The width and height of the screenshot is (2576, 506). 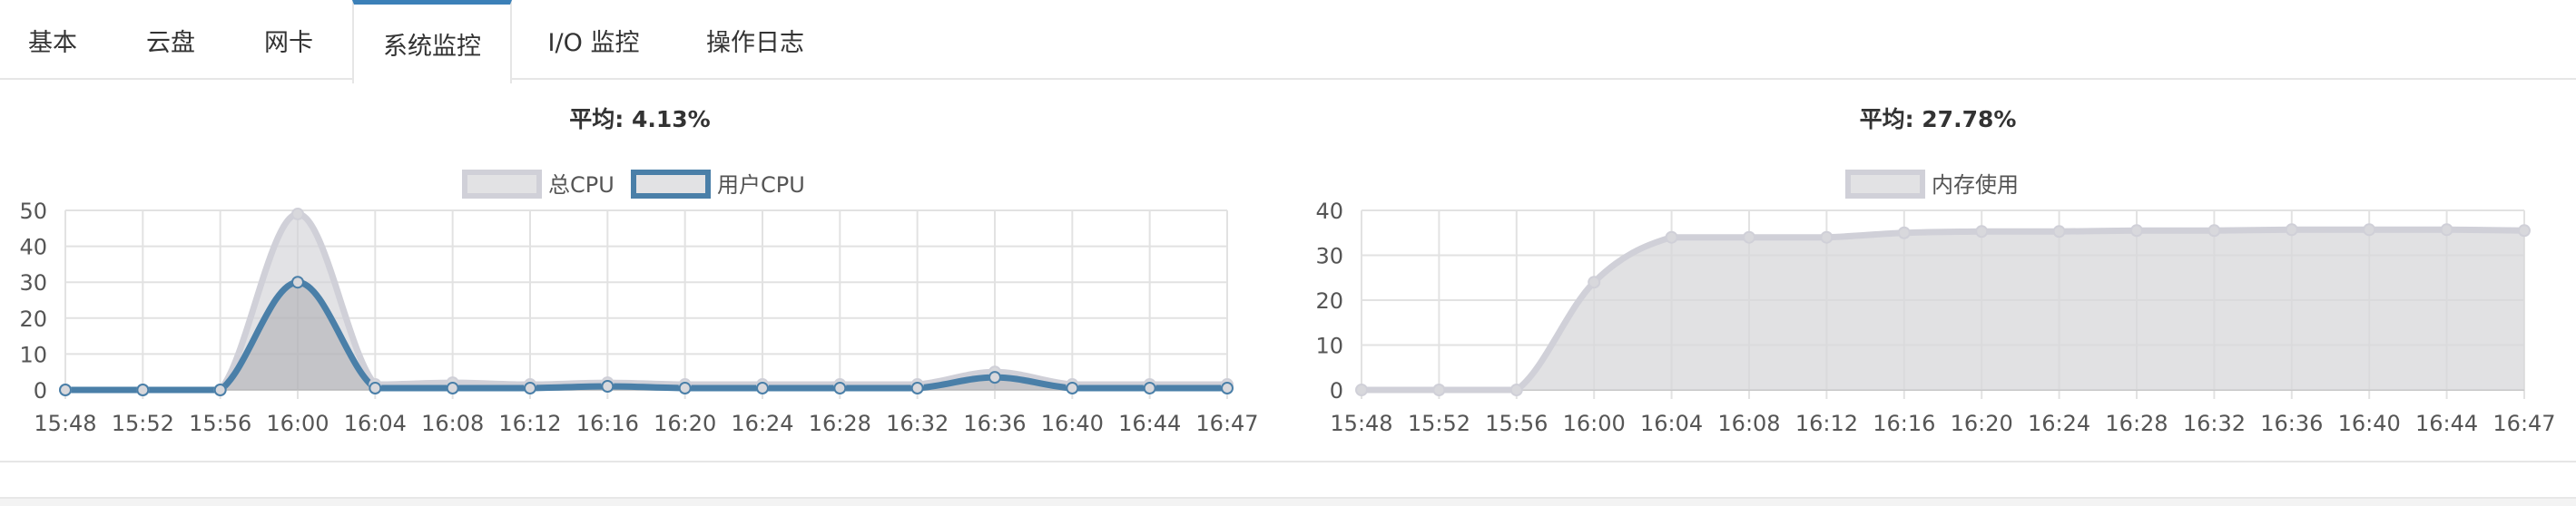 What do you see at coordinates (52, 43) in the screenshot?
I see `tab-basic: 基本` at bounding box center [52, 43].